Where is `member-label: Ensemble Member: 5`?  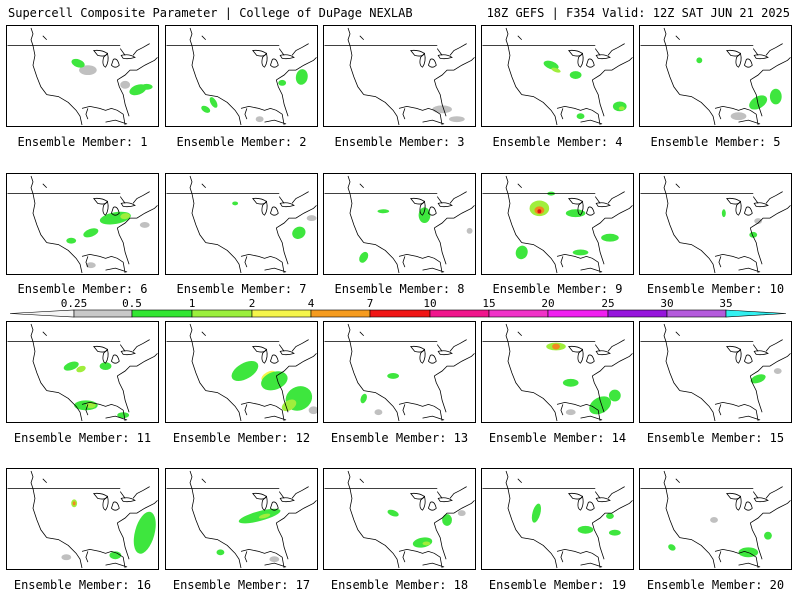
member-label: Ensemble Member: 5 is located at coordinates (715, 142).